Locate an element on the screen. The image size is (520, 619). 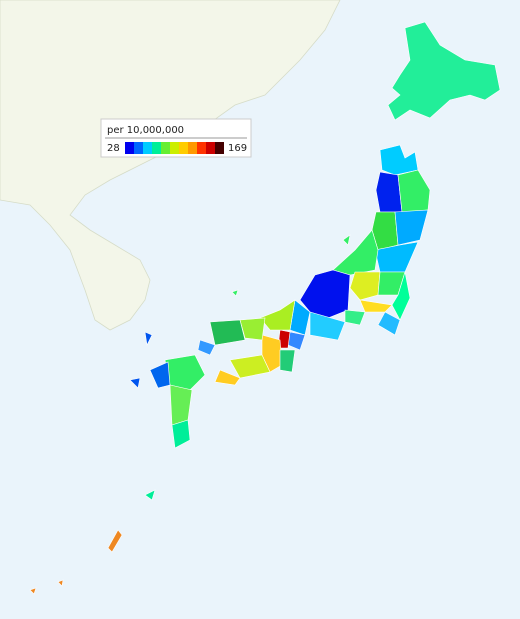
kagoshima is located at coordinates (181, 434).